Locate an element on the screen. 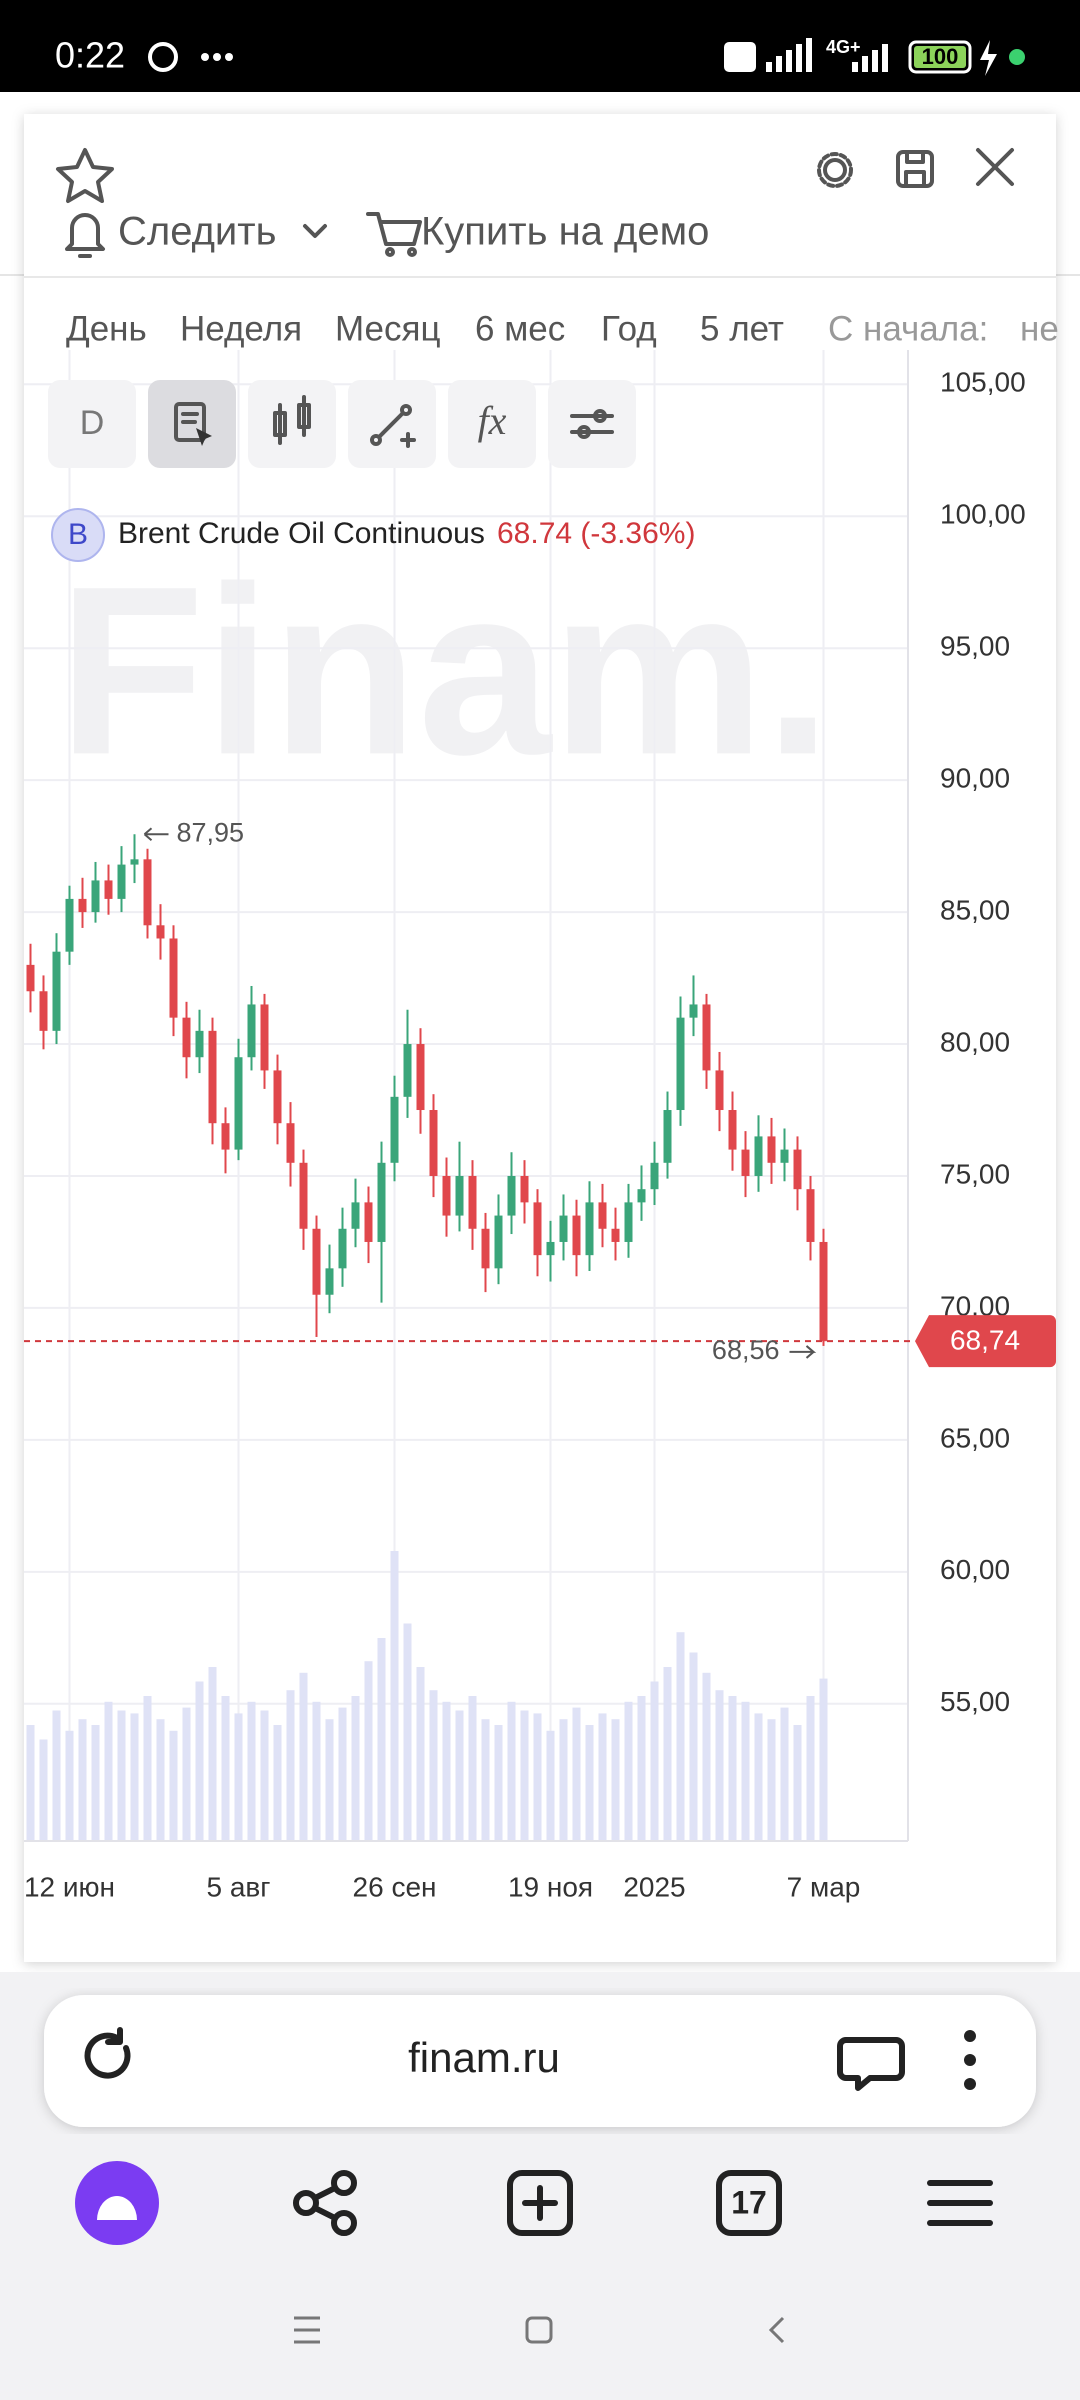  period-tab: Год is located at coordinates (629, 328).